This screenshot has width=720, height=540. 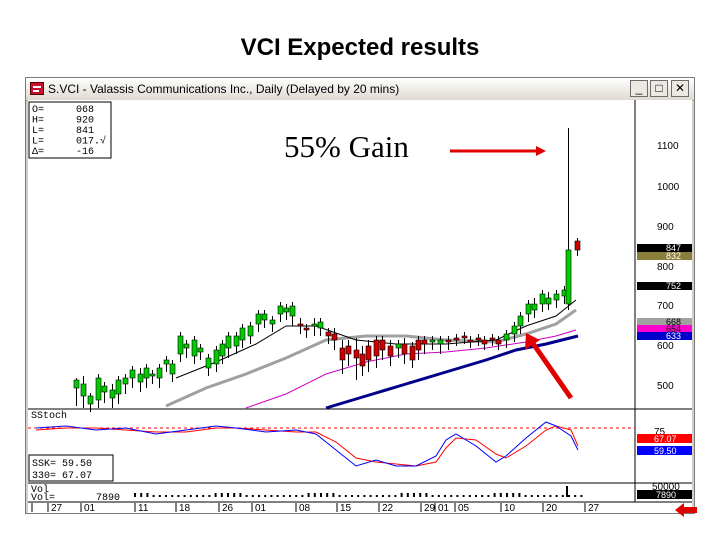 I want to click on volume-label-top: Vol, so click(x=40, y=490).